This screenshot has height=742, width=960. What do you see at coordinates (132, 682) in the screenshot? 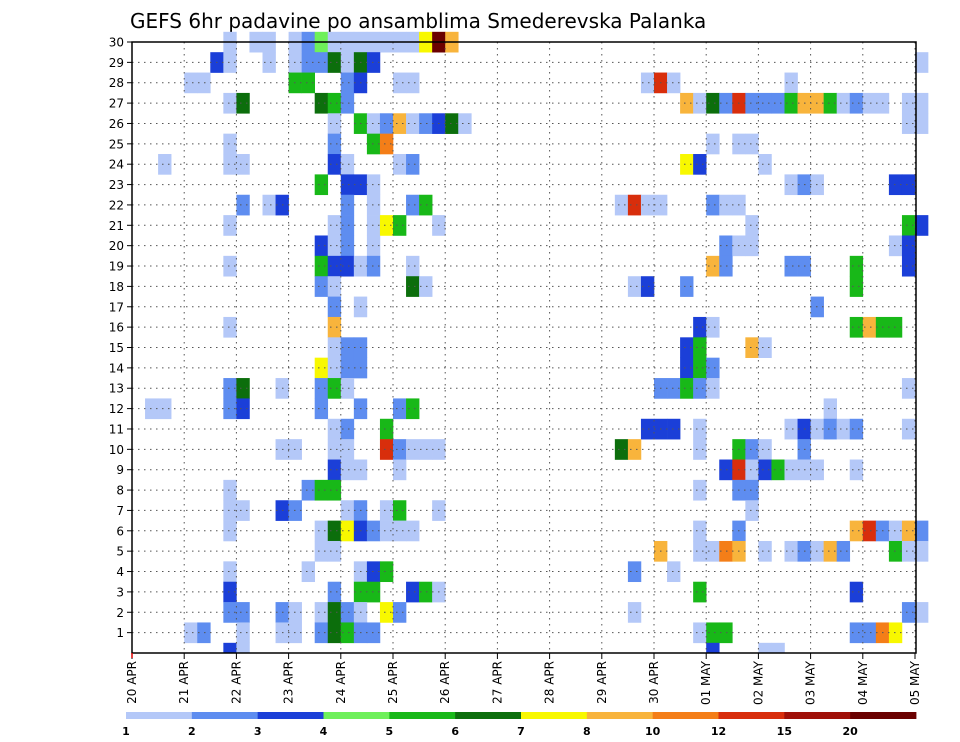
I see `x-tick-label: 20 APR` at bounding box center [132, 682].